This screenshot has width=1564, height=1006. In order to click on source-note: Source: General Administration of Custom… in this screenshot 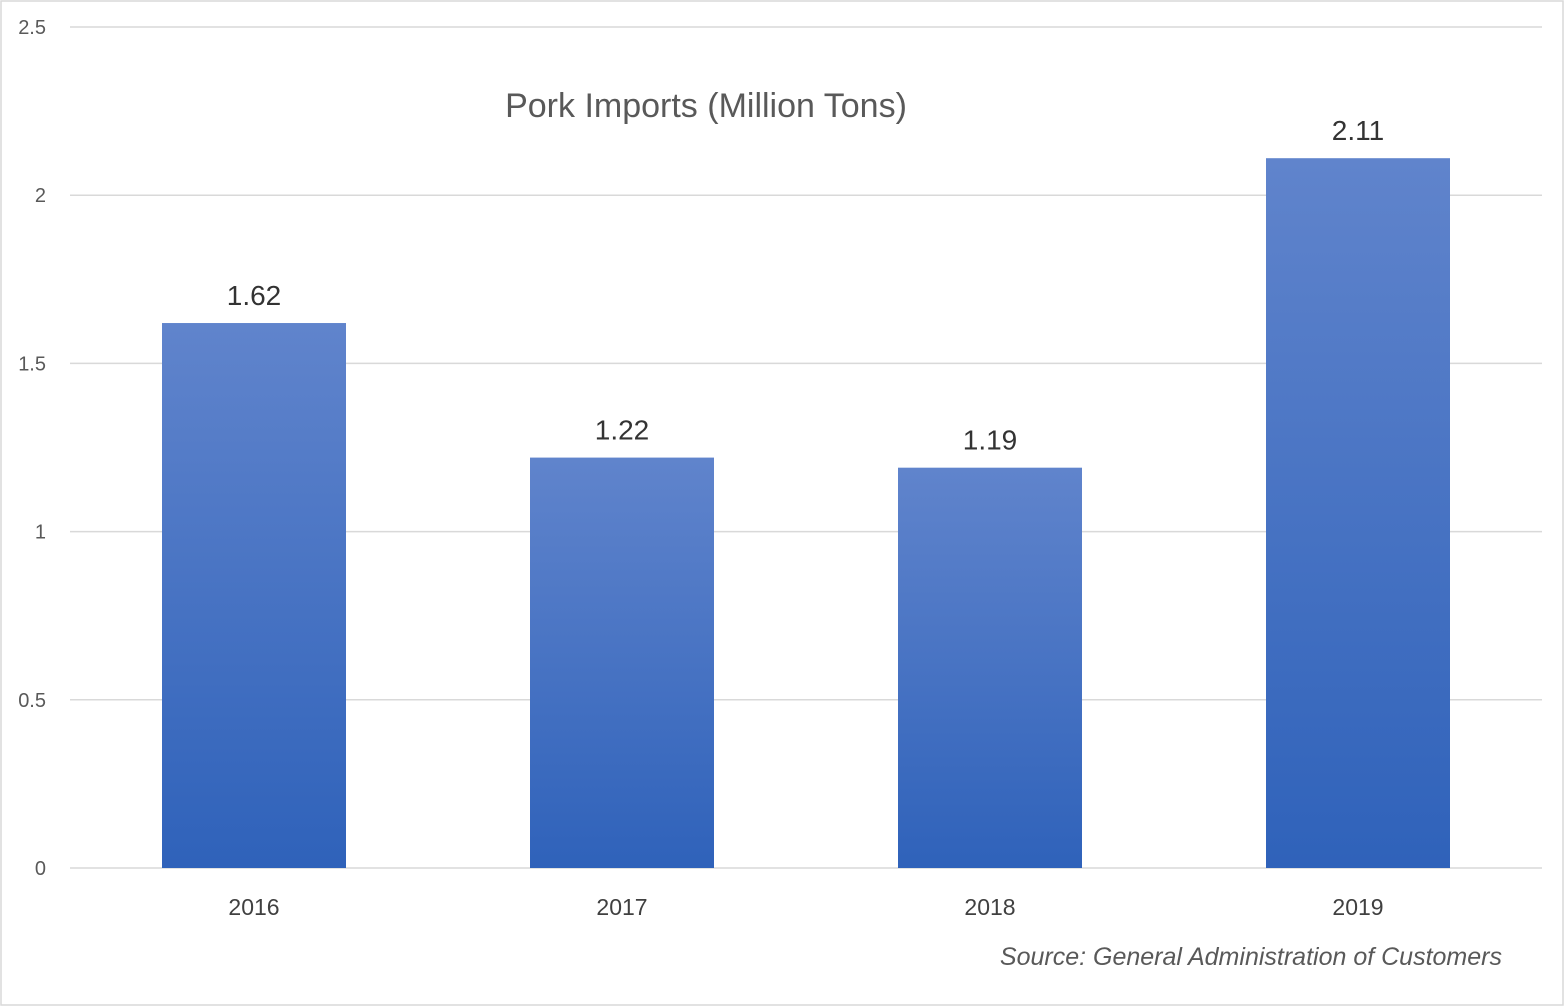, I will do `click(1251, 957)`.